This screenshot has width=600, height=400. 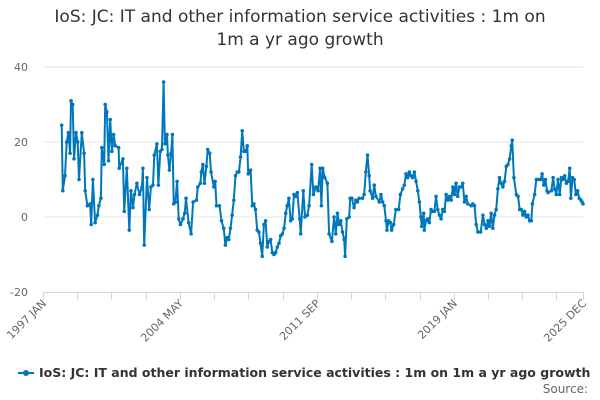 I want to click on legend-line-marker-icon, so click(x=26, y=373).